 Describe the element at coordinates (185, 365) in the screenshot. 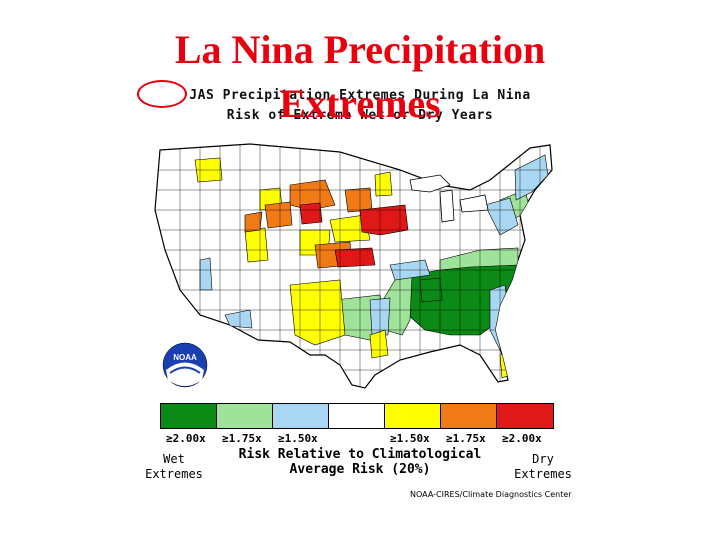

I see `noaa-logo: NOAA` at that location.